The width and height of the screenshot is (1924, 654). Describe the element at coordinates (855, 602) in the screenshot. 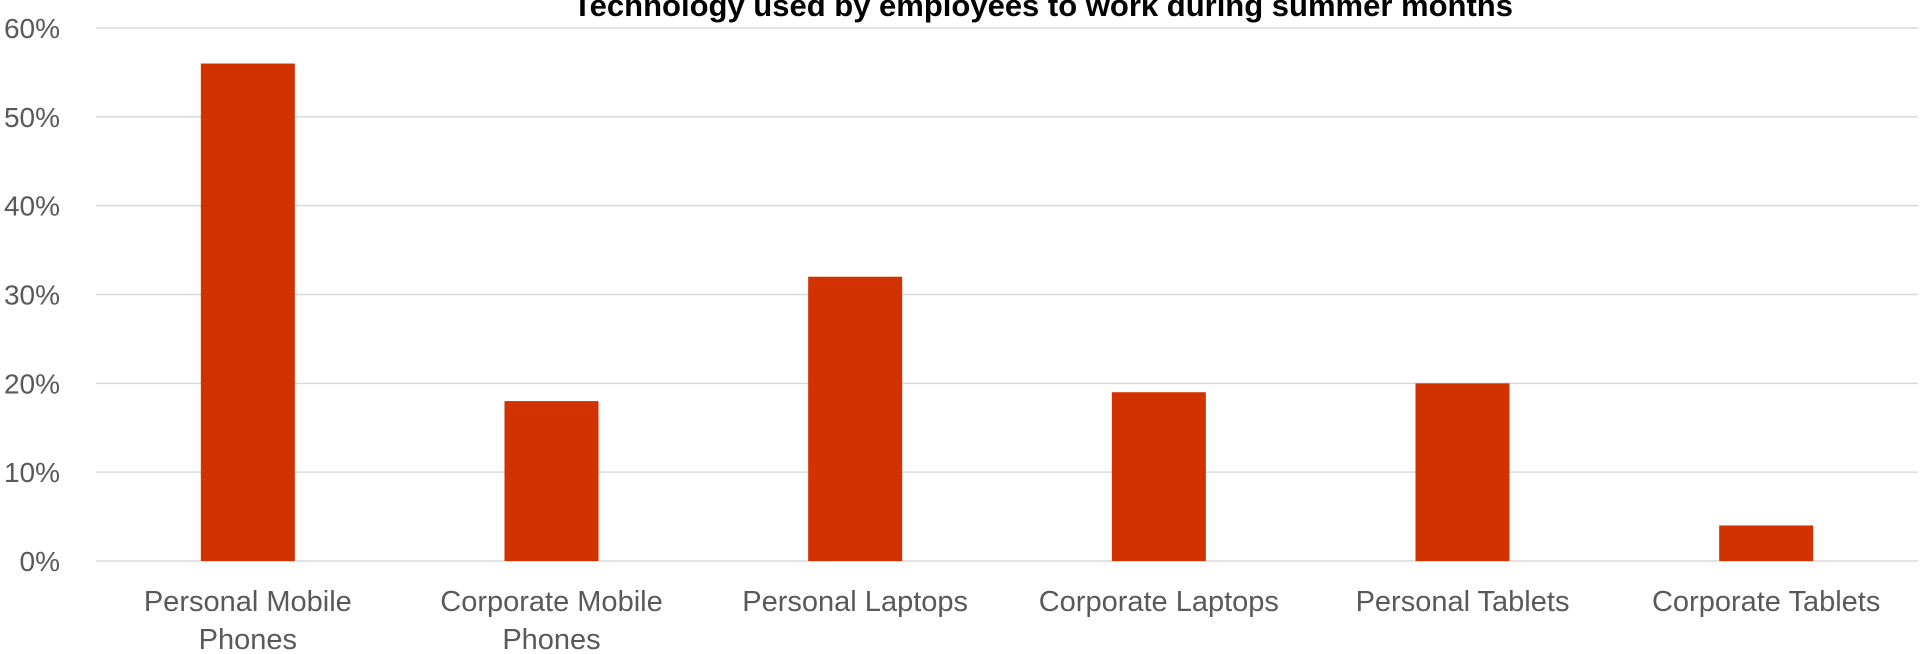

I see `x-category-label: Personal Laptops` at that location.